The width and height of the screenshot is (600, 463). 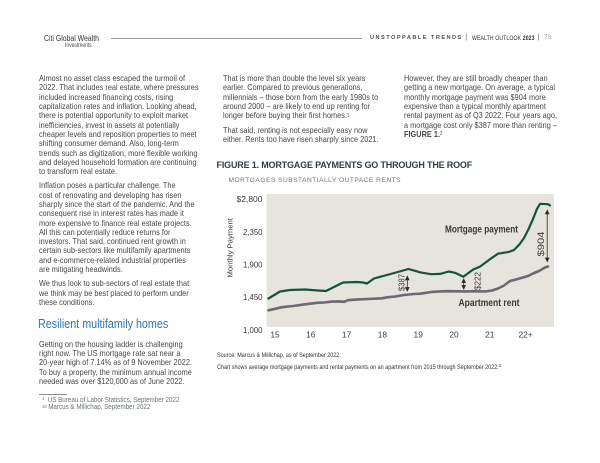 What do you see at coordinates (253, 330) in the screenshot?
I see `svg-text: 1,000` at bounding box center [253, 330].